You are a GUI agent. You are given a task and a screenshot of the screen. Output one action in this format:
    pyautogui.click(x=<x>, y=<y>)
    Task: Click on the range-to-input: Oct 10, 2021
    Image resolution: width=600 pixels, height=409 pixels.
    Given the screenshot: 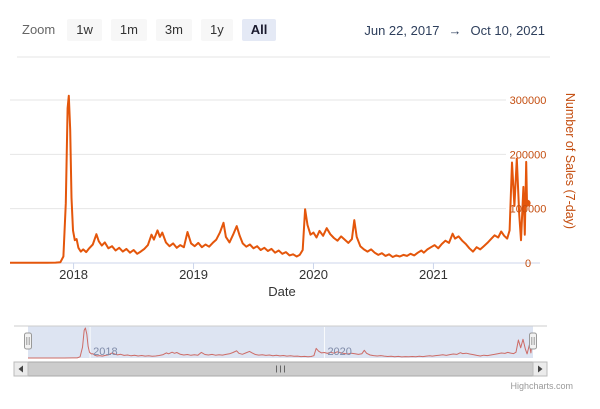 What is the action you would take?
    pyautogui.click(x=507, y=30)
    